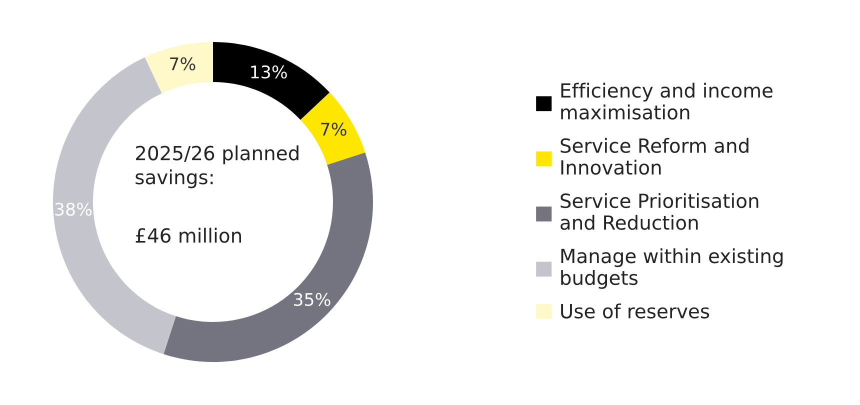  Describe the element at coordinates (312, 299) in the screenshot. I see `data-label: 35%` at that location.